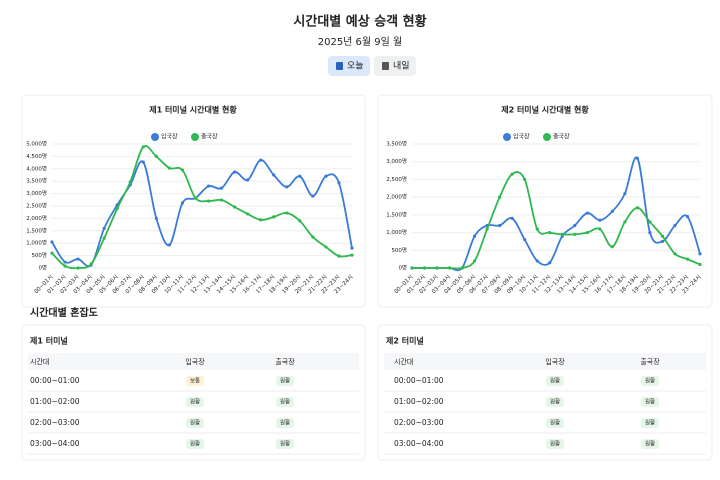  Describe the element at coordinates (555, 361) in the screenshot. I see `column-header: 입국장` at that location.